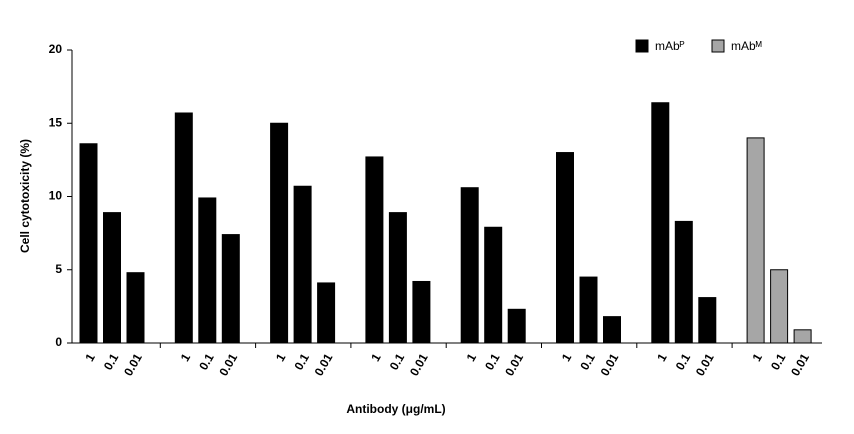  I want to click on y-tick-label: 0, so click(58, 342).